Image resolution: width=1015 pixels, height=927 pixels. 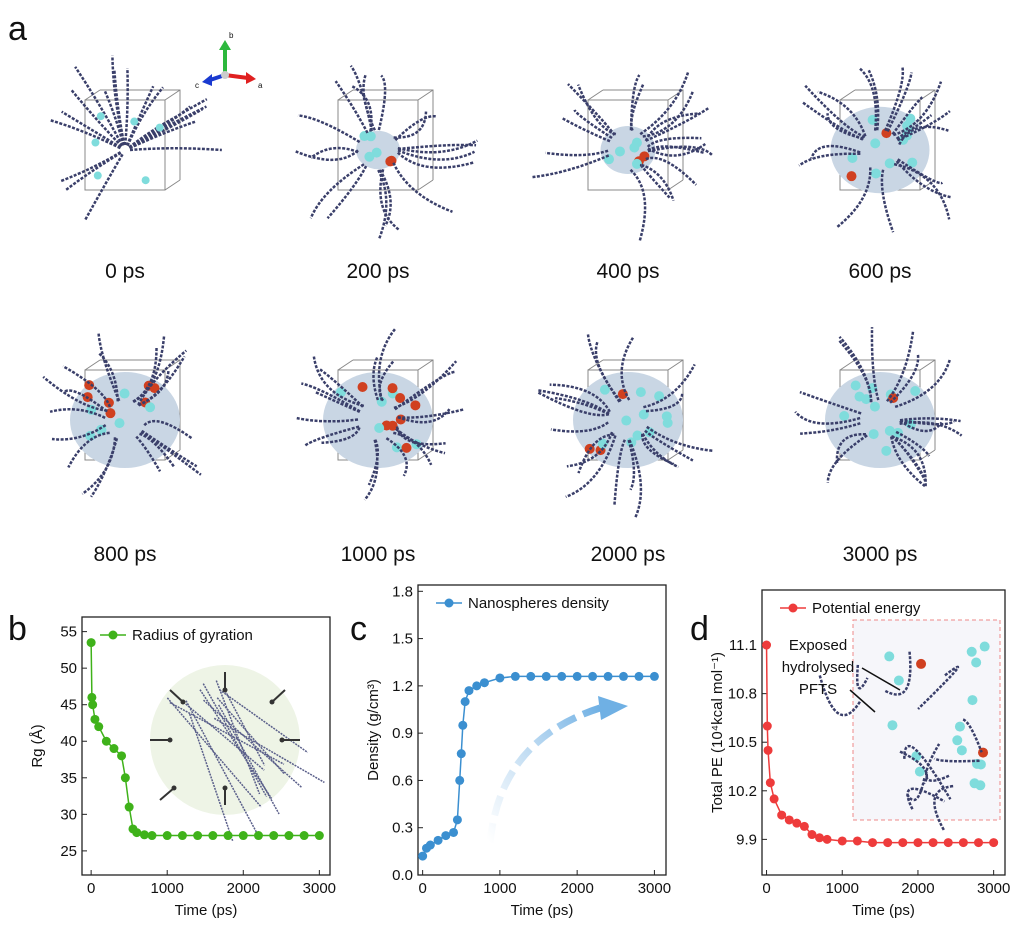 What do you see at coordinates (260, 85) in the screenshot?
I see `triad-label: a` at bounding box center [260, 85].